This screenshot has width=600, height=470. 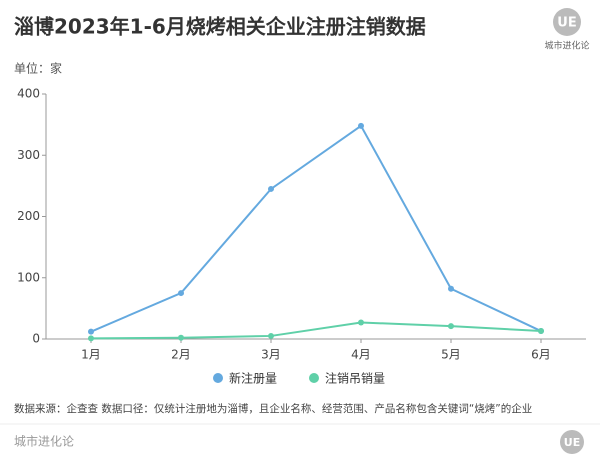 I want to click on x-tick-label: 3月, so click(x=271, y=355).